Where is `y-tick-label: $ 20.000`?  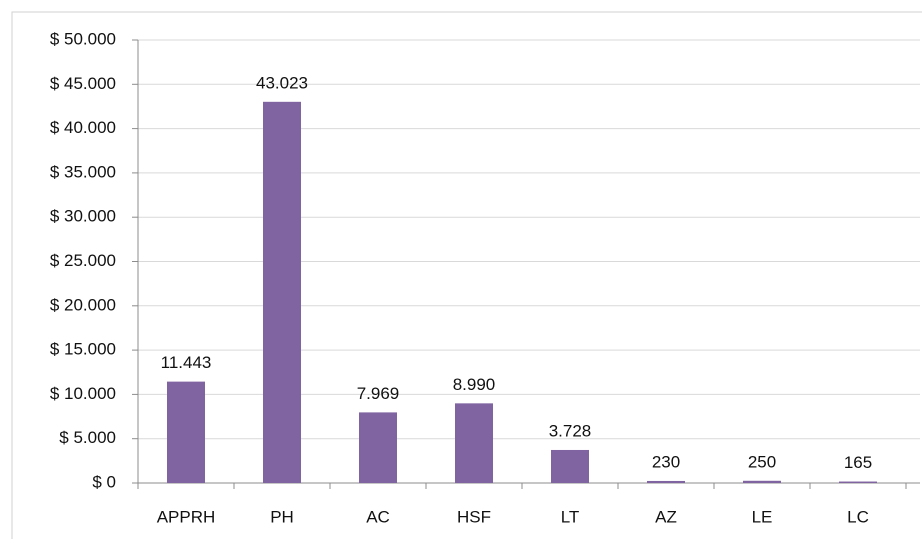 y-tick-label: $ 20.000 is located at coordinates (83, 304).